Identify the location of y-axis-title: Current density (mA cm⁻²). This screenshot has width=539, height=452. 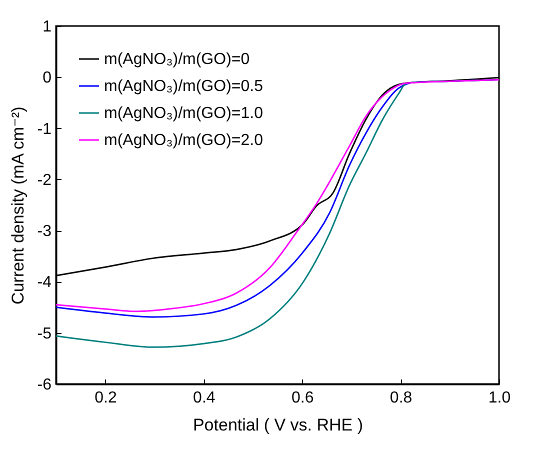
(18, 205).